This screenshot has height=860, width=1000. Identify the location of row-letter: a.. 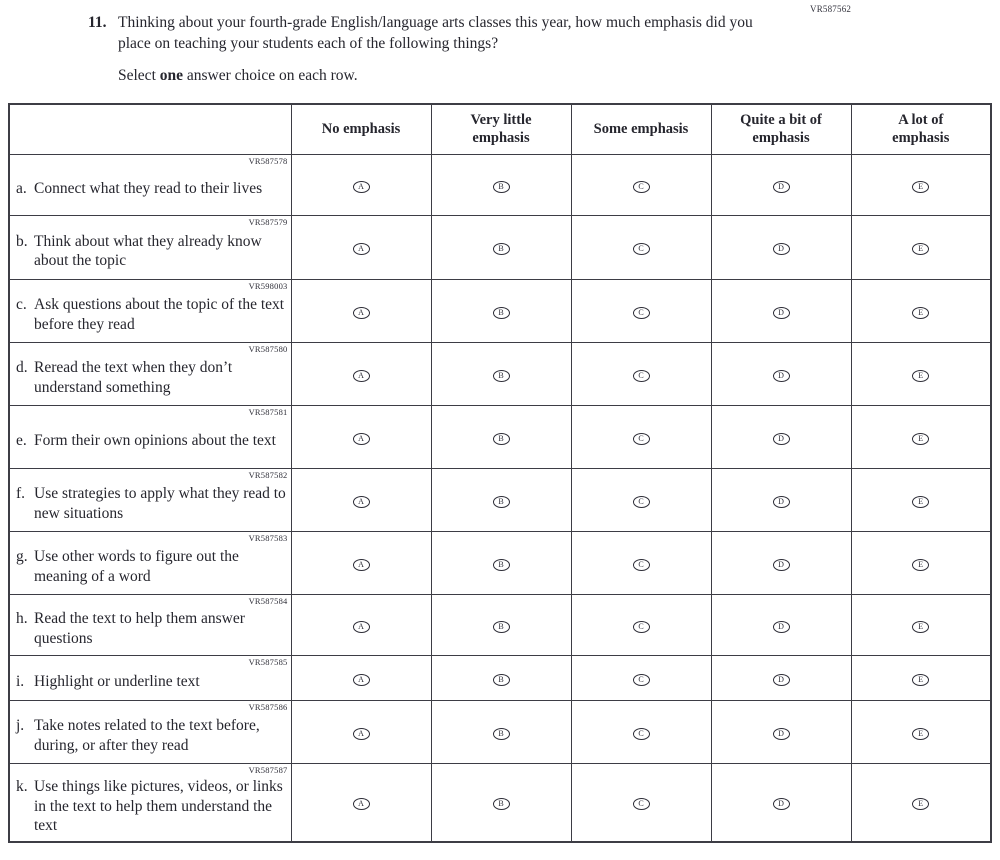
(21, 188).